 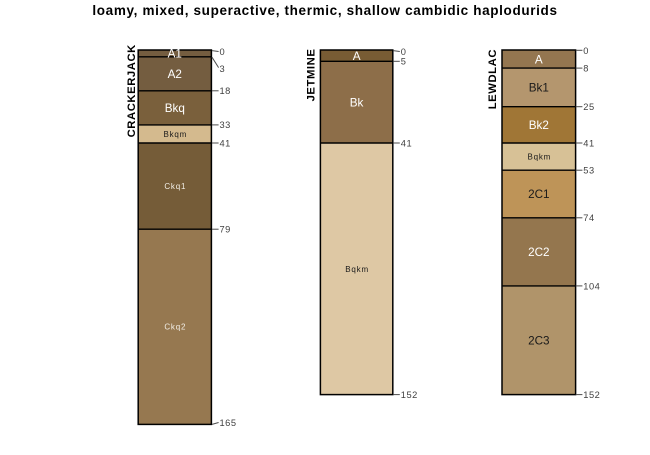 What do you see at coordinates (539, 125) in the screenshot?
I see `svg-text: Bk2` at bounding box center [539, 125].